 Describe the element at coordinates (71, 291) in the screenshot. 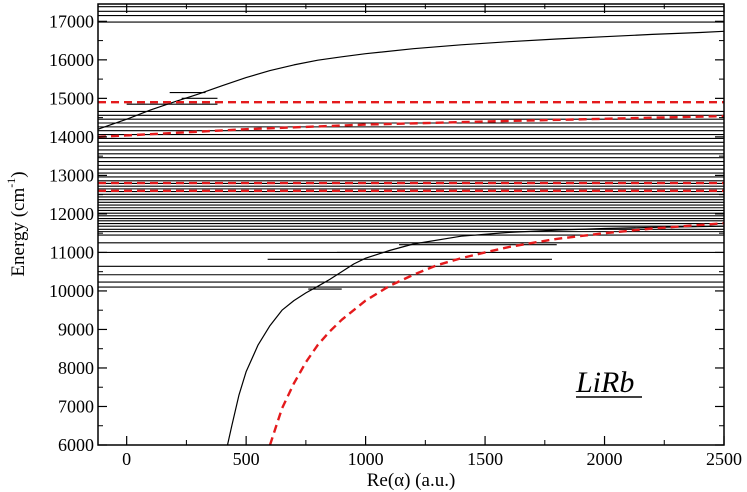

I see `y-tick-label: 10000` at that location.